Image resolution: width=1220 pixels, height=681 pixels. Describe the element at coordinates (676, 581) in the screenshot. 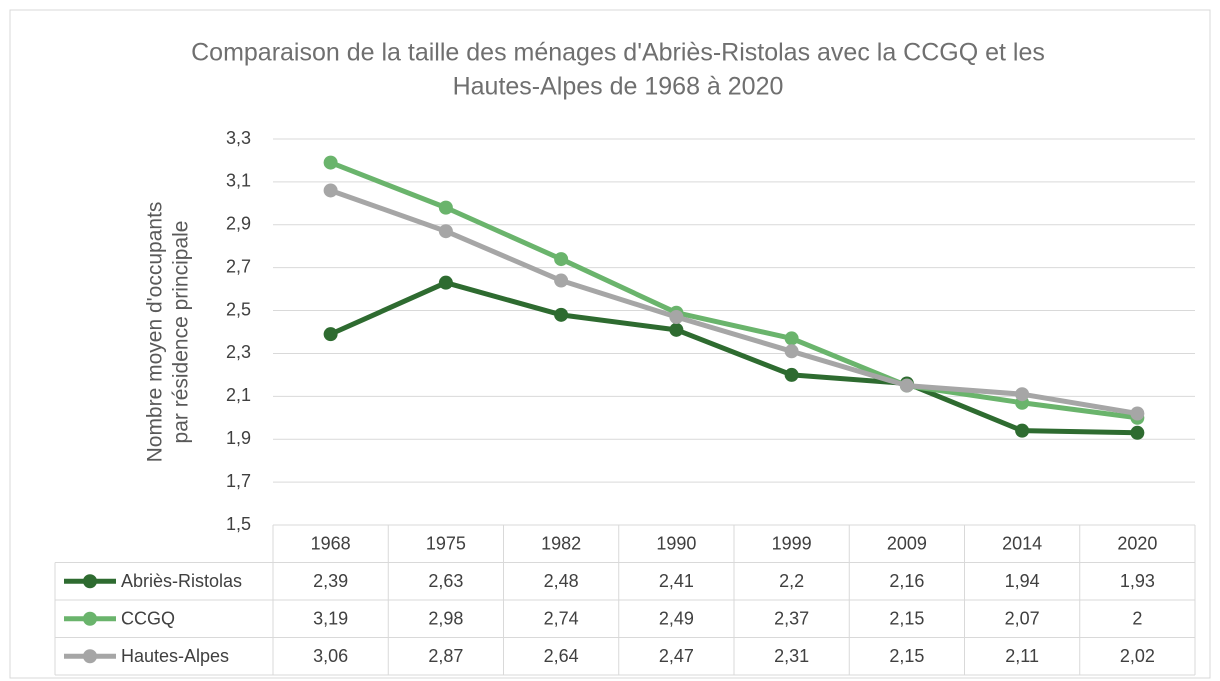

I see `table-value: 2,41` at that location.